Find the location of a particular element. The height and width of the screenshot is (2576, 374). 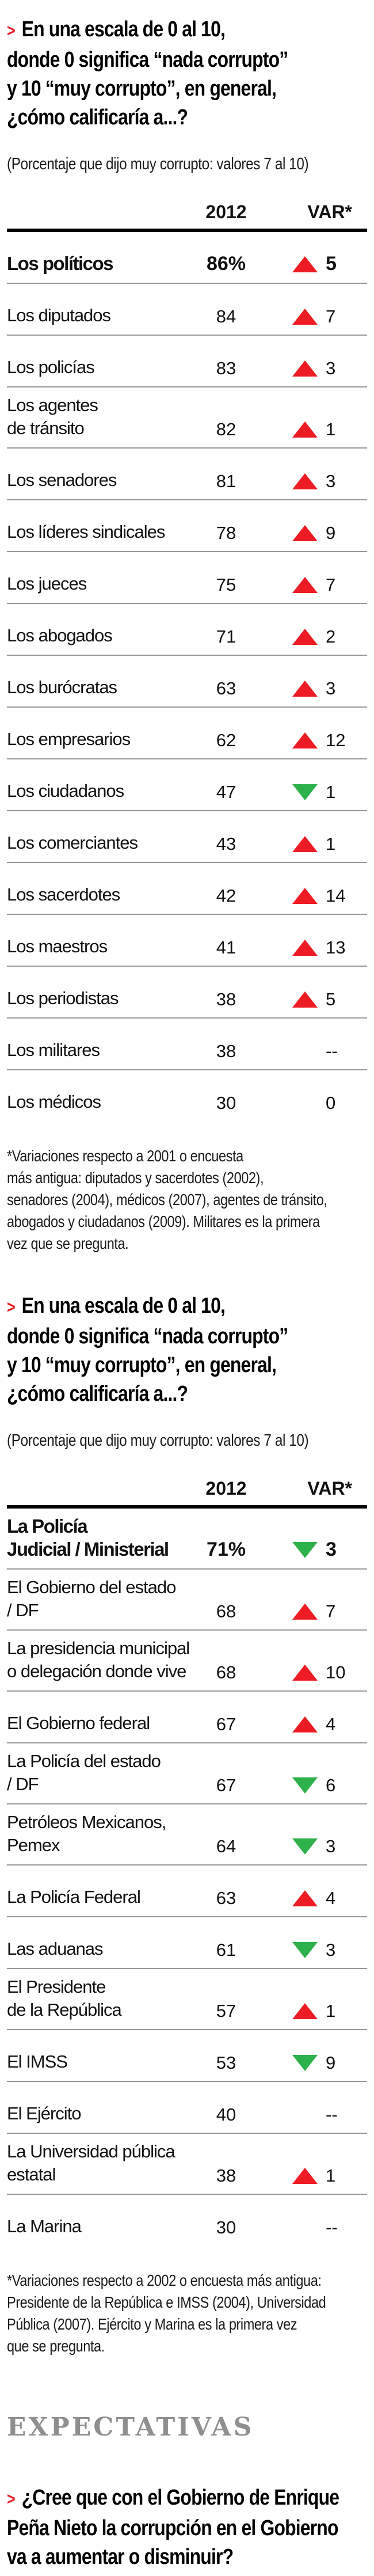

row-label: Los médicos is located at coordinates (54, 1102).